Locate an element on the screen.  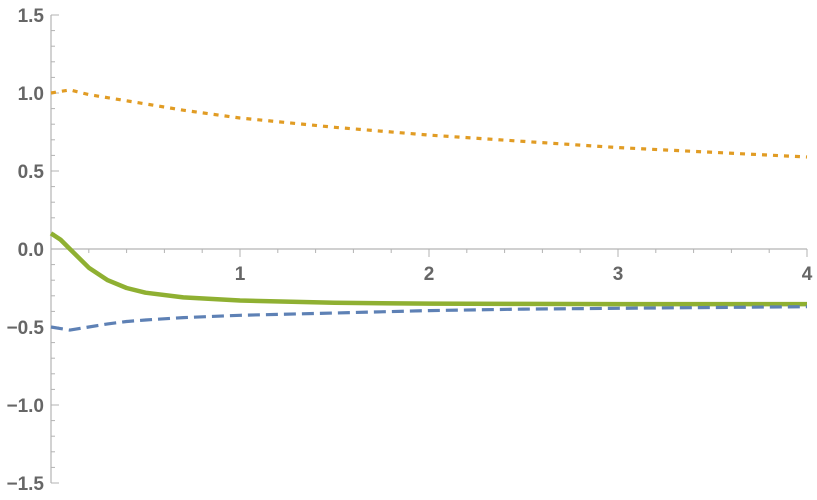
y-tick-label: −1.0 is located at coordinates (25, 406).